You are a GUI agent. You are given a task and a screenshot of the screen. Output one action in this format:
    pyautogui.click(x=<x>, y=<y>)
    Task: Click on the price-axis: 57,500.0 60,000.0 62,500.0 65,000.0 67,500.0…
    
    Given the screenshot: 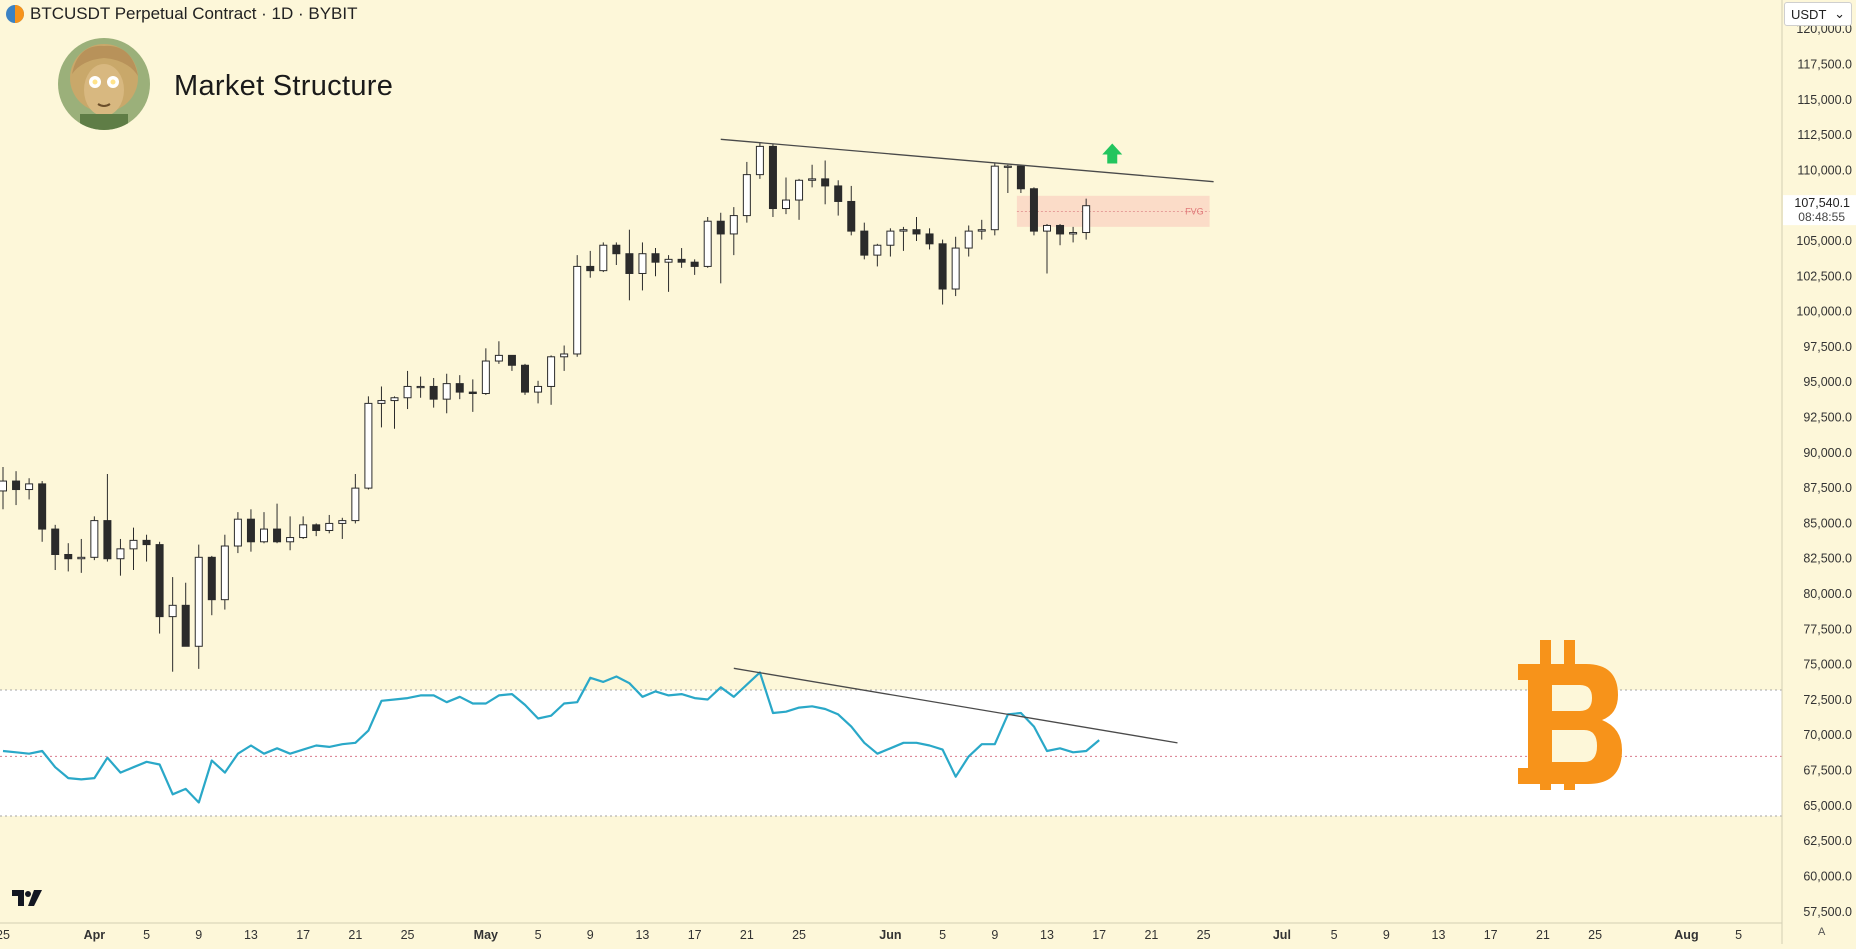 What is the action you would take?
    pyautogui.click(x=1818, y=472)
    